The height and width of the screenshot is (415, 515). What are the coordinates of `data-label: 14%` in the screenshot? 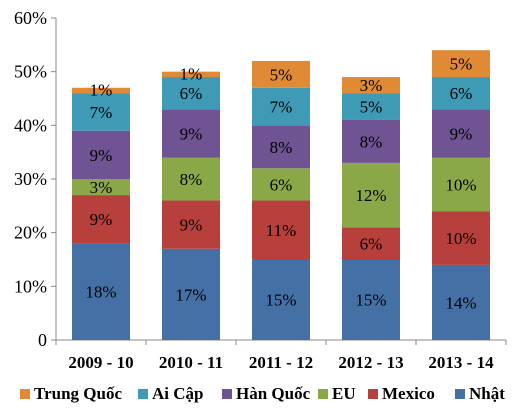 It's located at (460, 302).